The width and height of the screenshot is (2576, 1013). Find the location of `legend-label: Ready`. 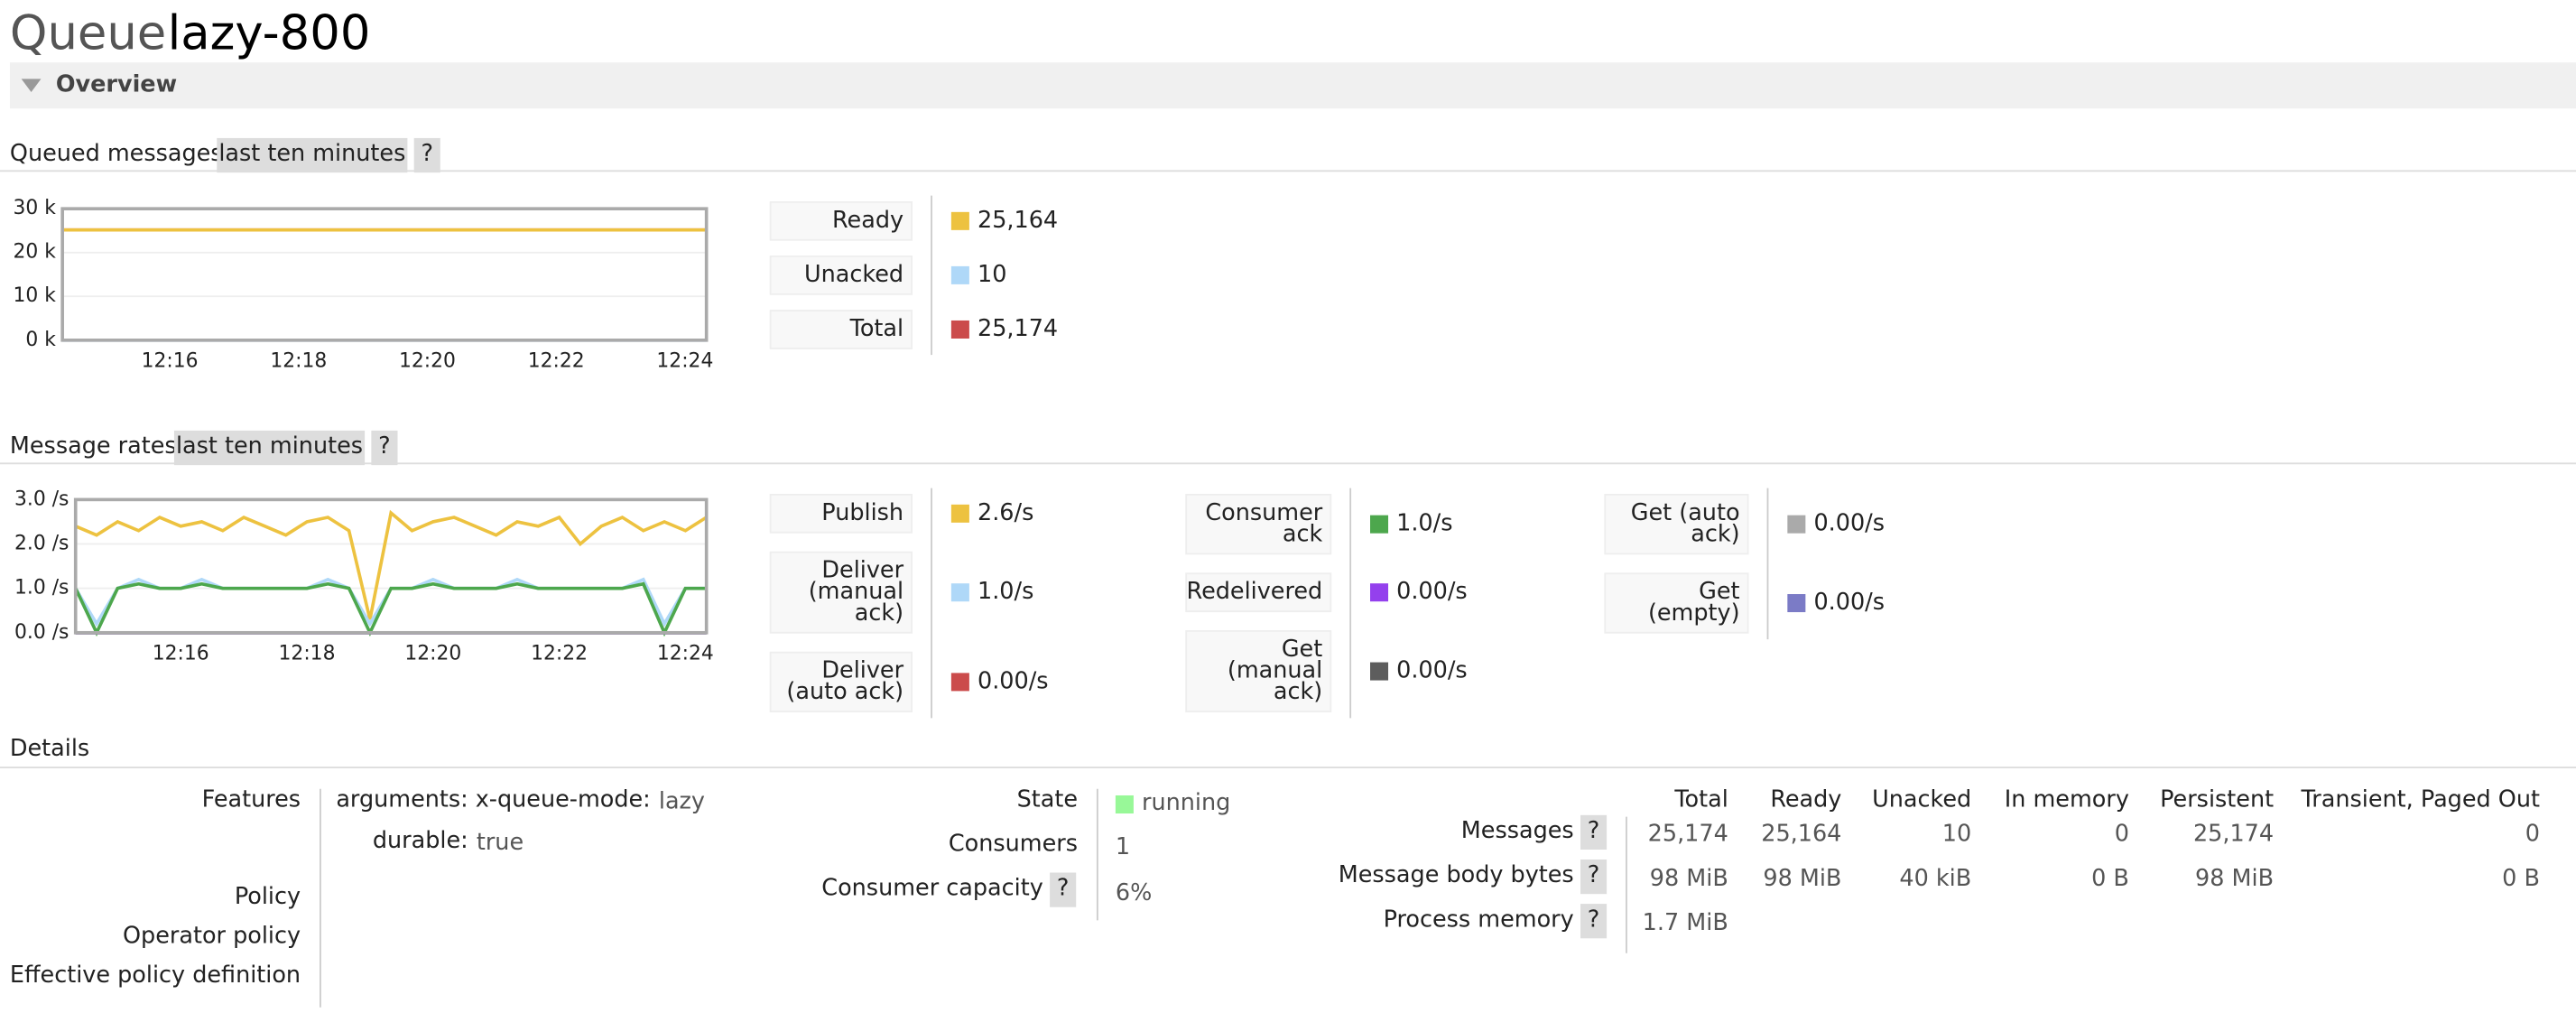

legend-label: Ready is located at coordinates (867, 220).